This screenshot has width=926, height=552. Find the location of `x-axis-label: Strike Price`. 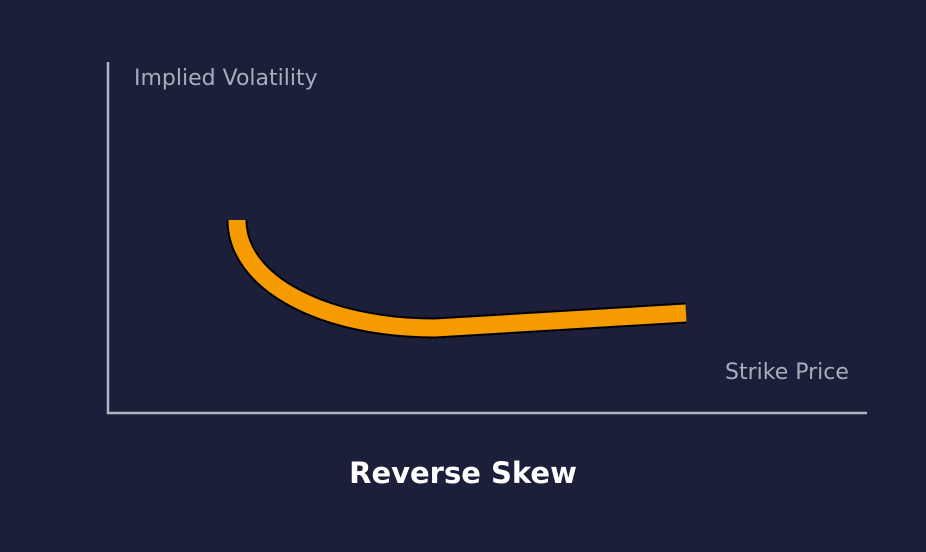

x-axis-label: Strike Price is located at coordinates (787, 372).